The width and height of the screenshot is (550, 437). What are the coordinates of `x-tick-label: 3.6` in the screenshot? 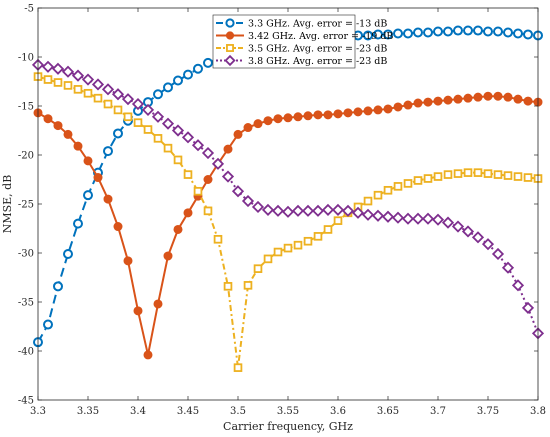 It's located at (338, 411).